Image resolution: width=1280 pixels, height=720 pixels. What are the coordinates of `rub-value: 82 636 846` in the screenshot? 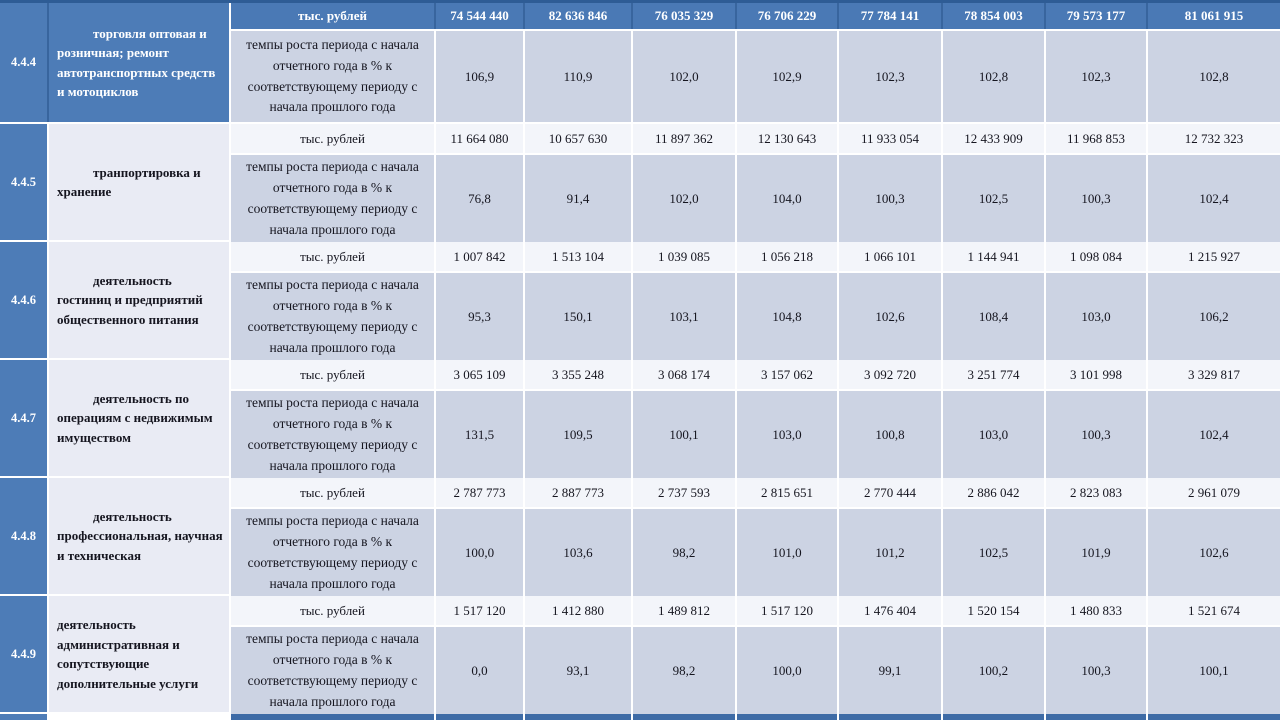 It's located at (578, 16).